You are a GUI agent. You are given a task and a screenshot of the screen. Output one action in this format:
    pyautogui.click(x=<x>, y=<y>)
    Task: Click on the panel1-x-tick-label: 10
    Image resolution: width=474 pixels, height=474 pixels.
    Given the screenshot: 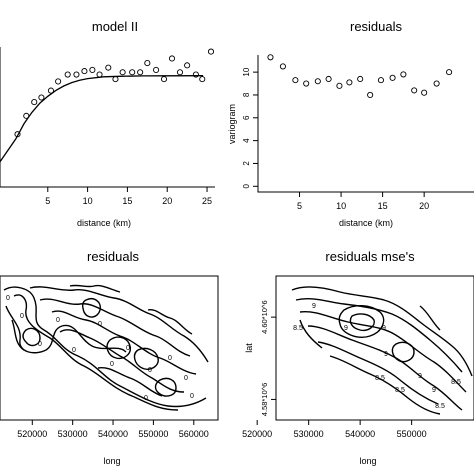 What is the action you would take?
    pyautogui.click(x=88, y=201)
    